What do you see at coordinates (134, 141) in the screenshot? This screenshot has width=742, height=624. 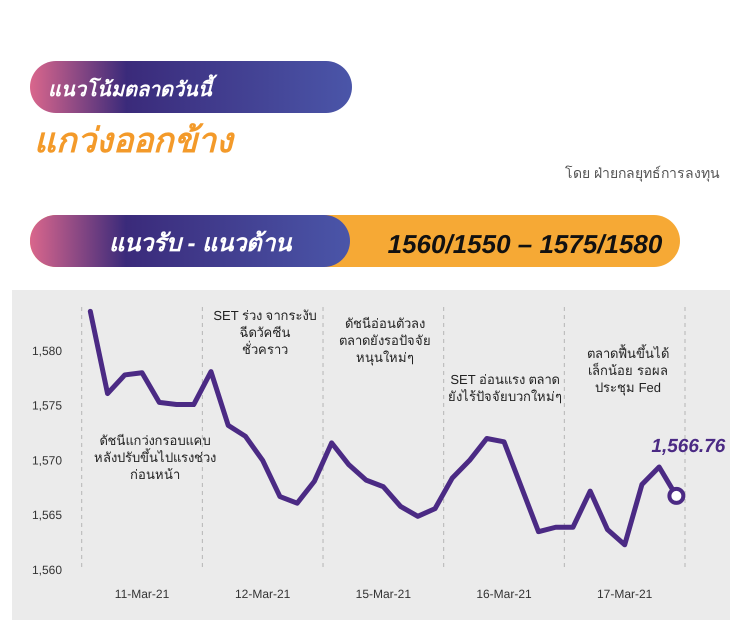 I see `chart-subtitle: แกว่งออกข้าง` at bounding box center [134, 141].